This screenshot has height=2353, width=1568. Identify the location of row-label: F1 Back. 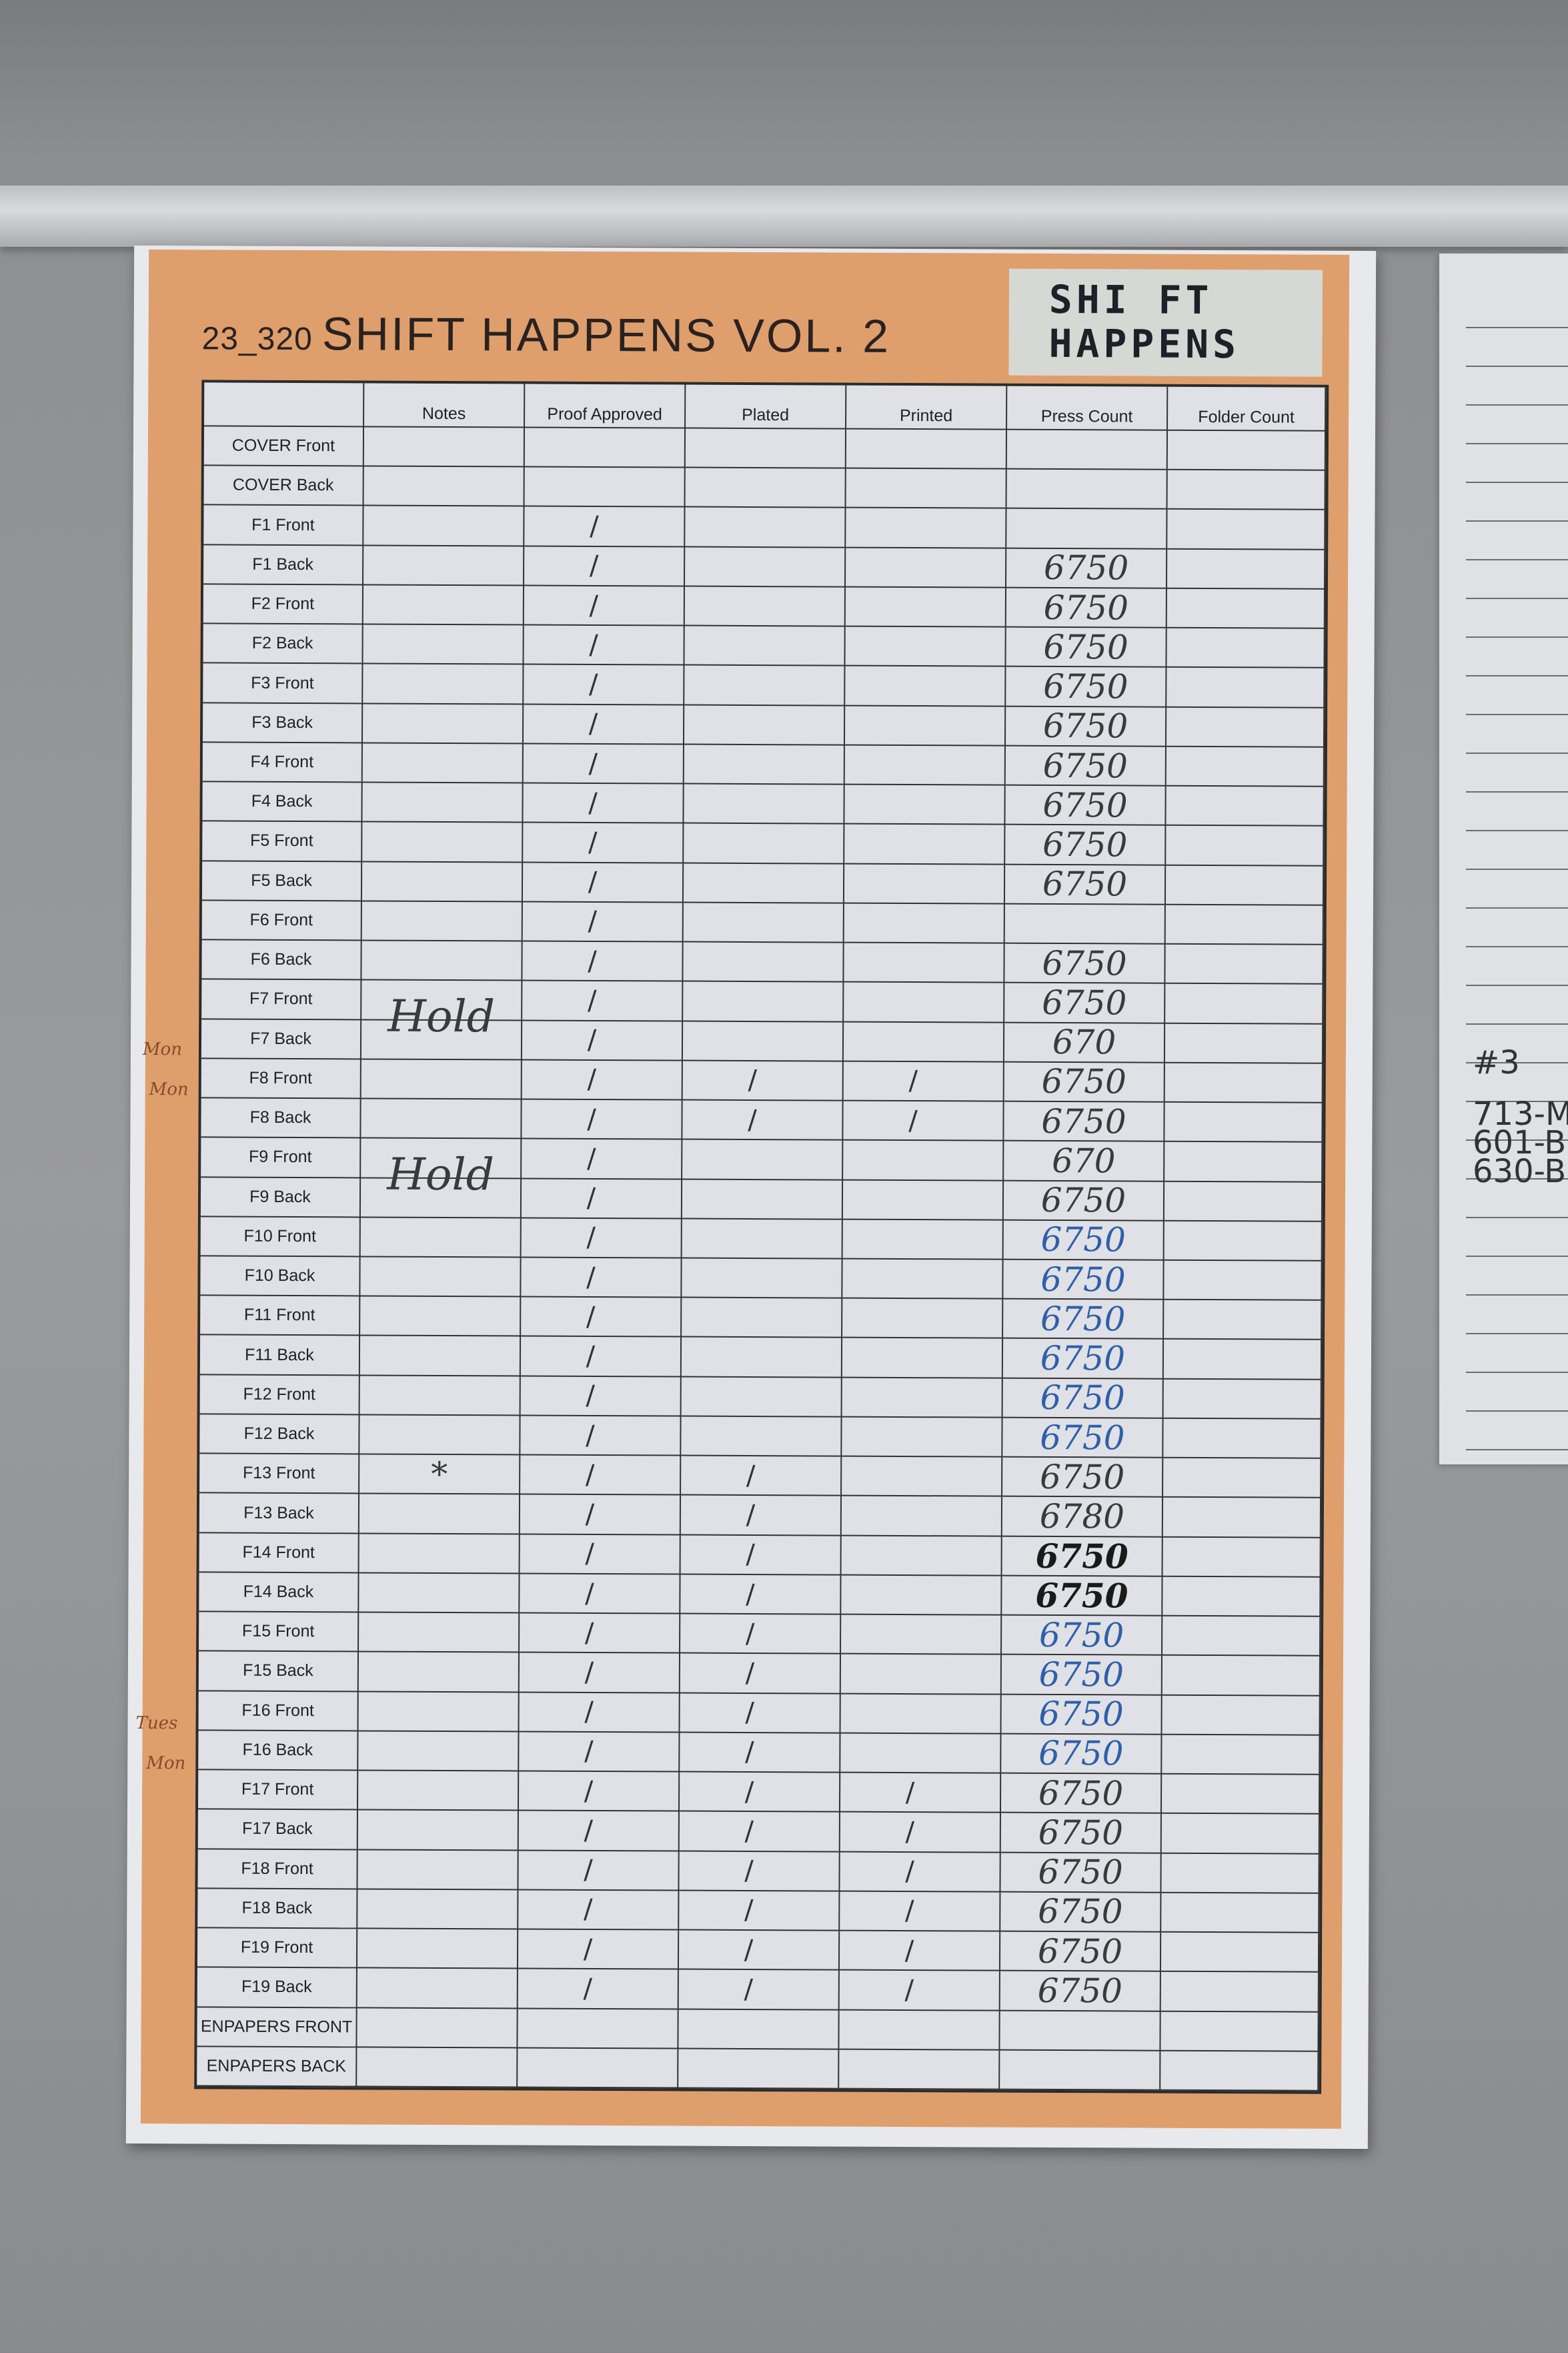
(283, 565).